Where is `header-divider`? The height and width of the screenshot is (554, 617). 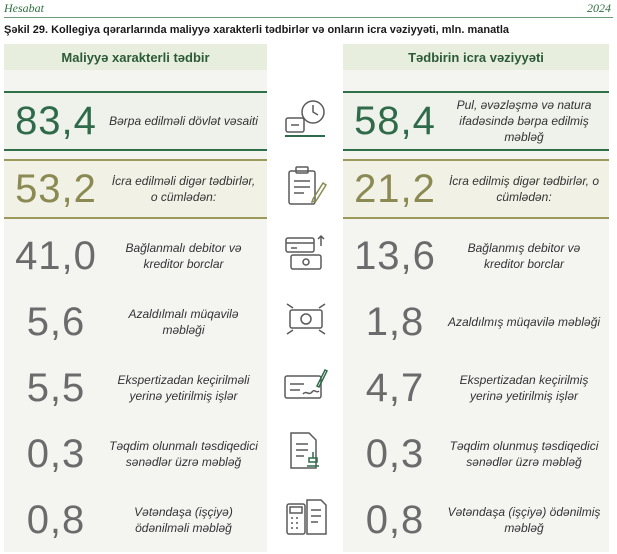 header-divider is located at coordinates (308, 17).